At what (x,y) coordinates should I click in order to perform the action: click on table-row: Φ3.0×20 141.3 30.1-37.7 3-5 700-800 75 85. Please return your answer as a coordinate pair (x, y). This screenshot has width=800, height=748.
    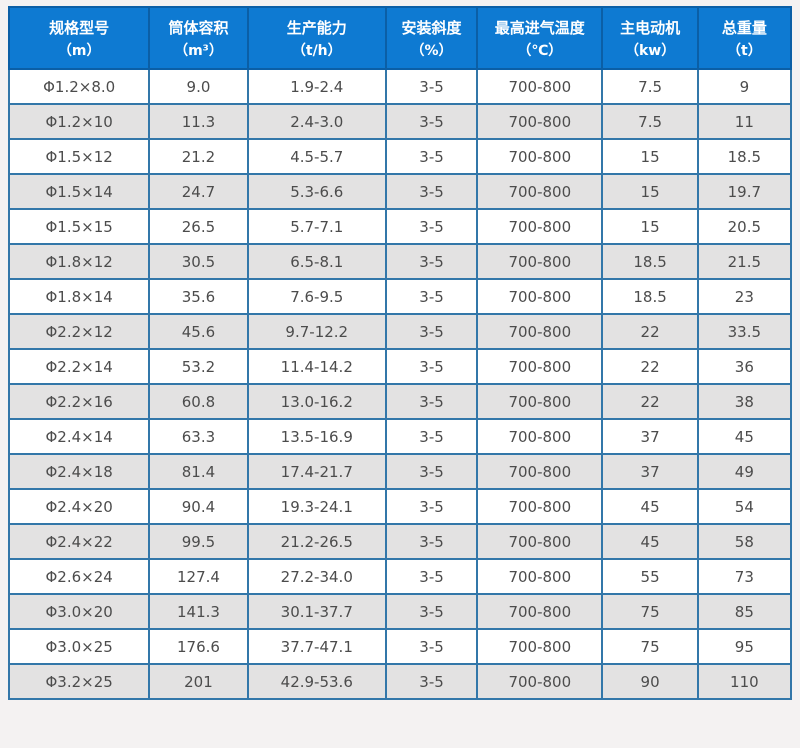
    Looking at the image, I should click on (400, 611).